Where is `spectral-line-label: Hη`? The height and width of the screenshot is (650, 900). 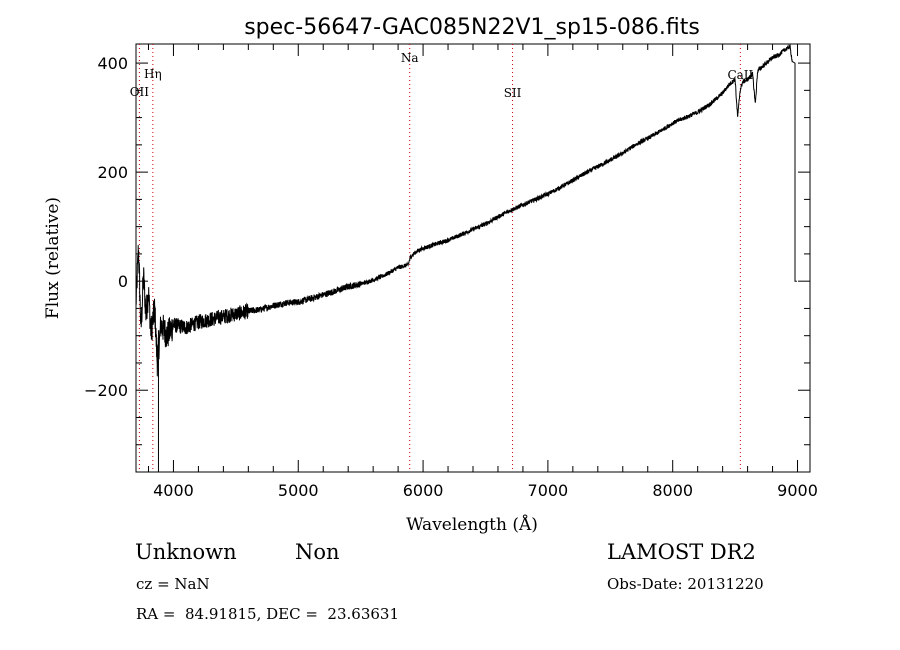
spectral-line-label: Hη is located at coordinates (153, 74).